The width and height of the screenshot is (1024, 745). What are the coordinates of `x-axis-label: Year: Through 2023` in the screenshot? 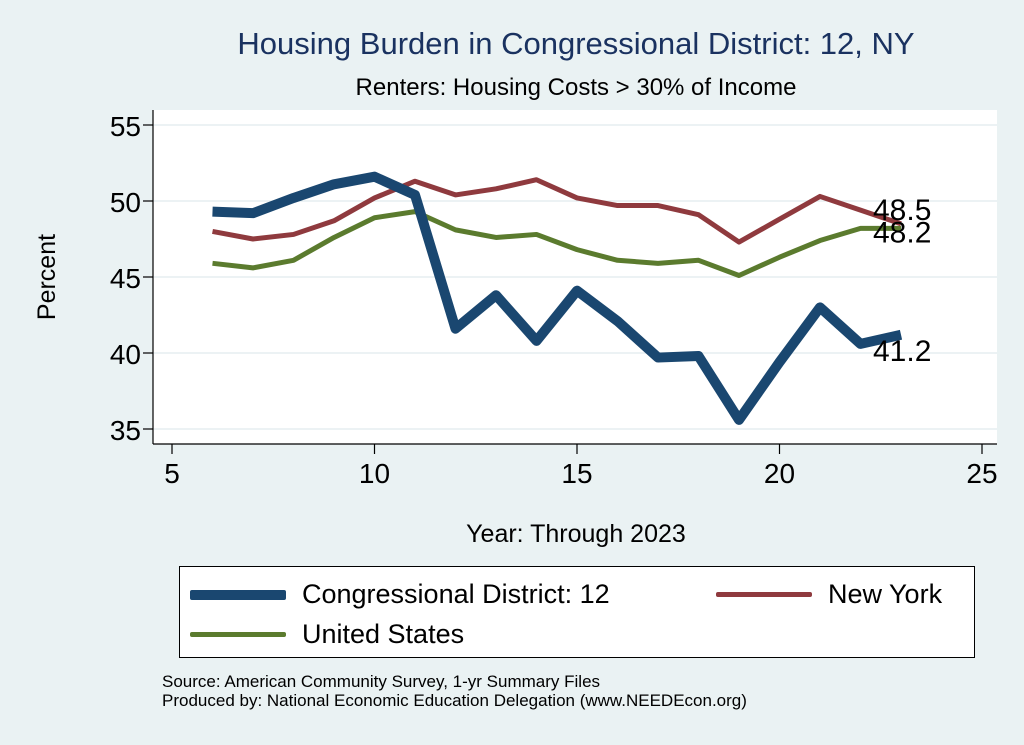 It's located at (576, 534).